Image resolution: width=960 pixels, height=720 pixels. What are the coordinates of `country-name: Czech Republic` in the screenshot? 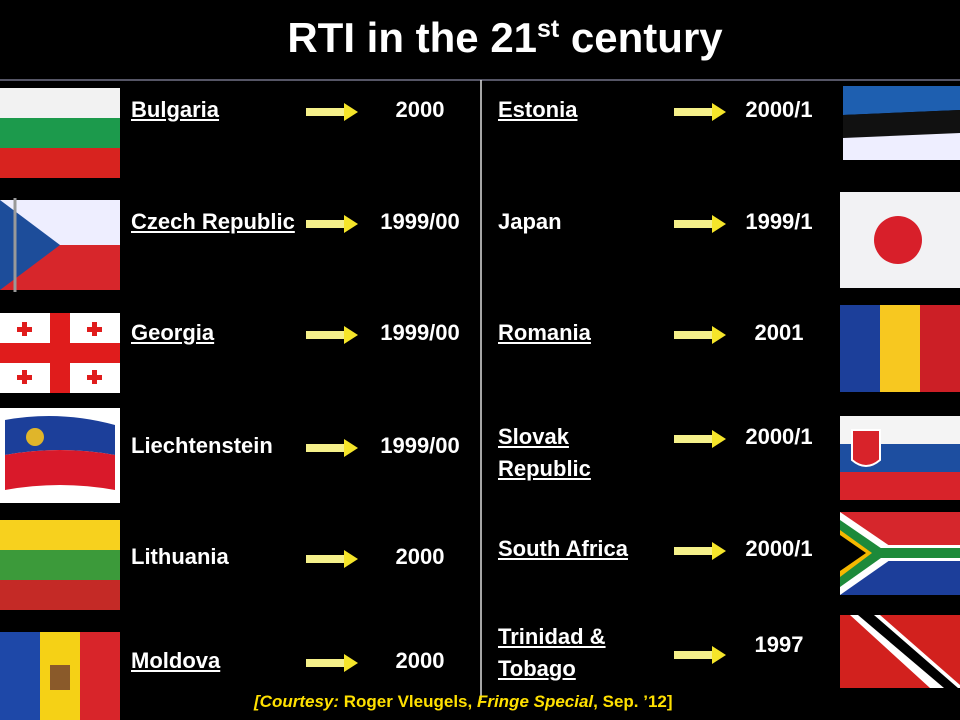 It's located at (213, 221).